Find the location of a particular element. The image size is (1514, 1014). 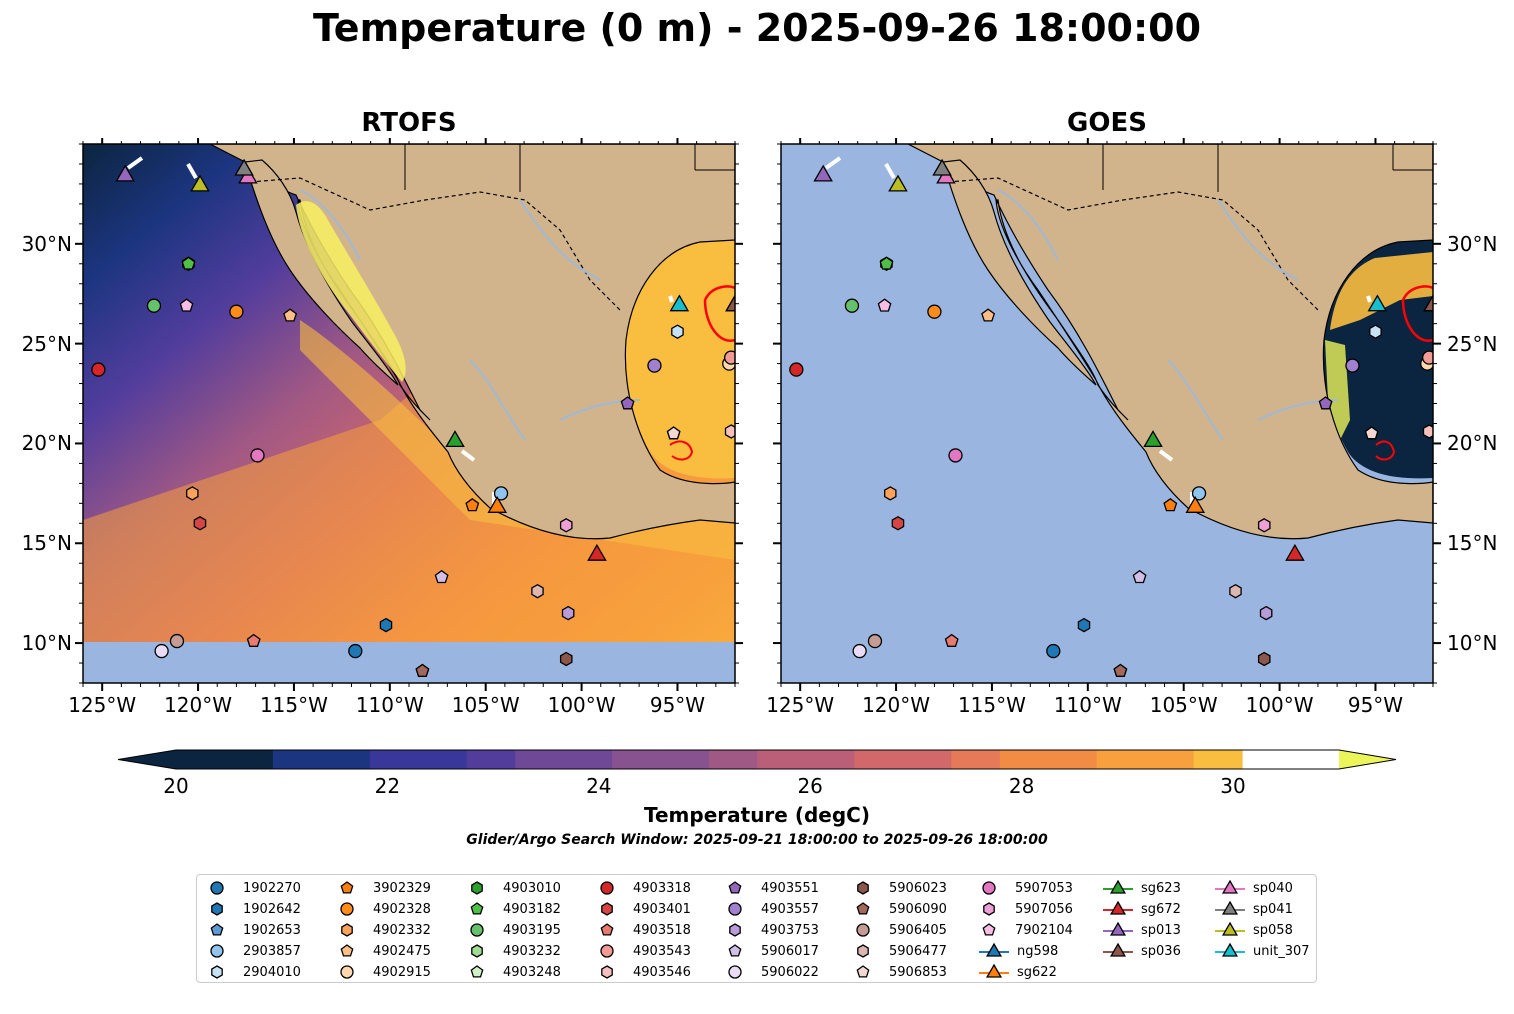

legend-item-ng598: ng598 is located at coordinates (1018, 951).